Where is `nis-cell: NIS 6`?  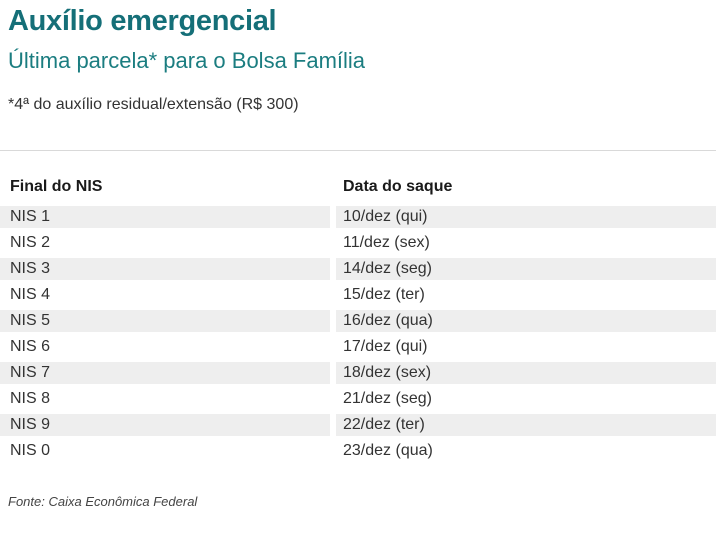
nis-cell: NIS 6 is located at coordinates (168, 349).